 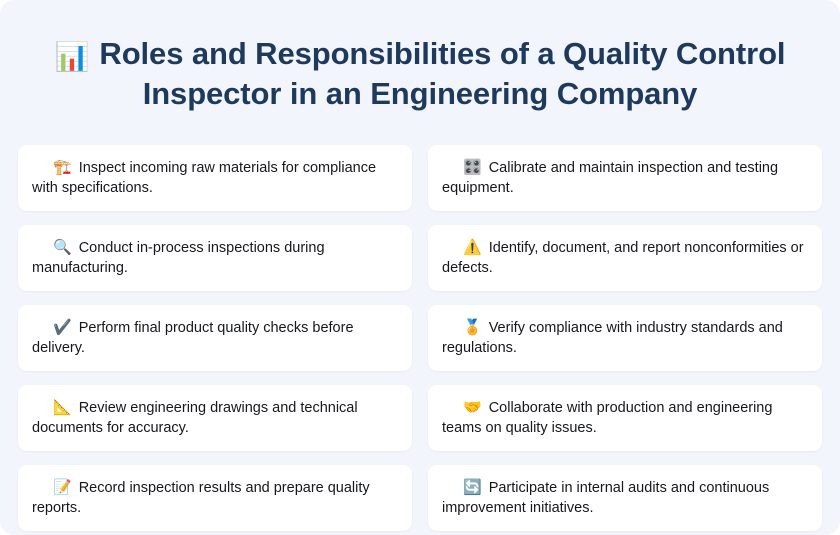 What do you see at coordinates (472, 407) in the screenshot?
I see `handshake-icon: 🤝` at bounding box center [472, 407].